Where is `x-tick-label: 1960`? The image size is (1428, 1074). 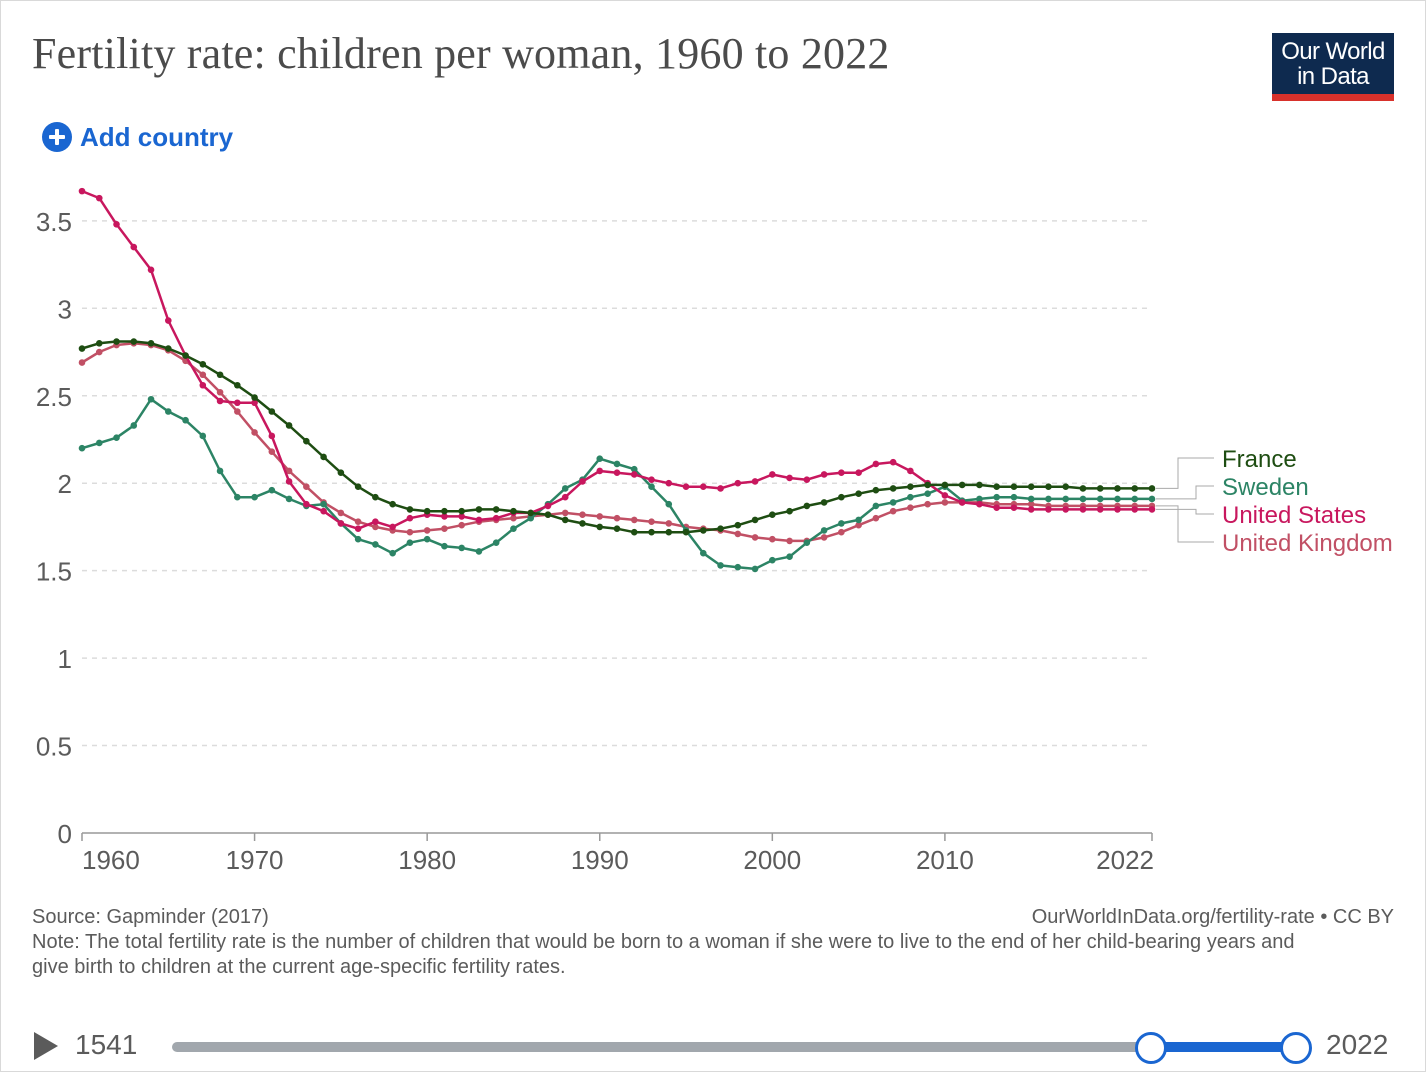
x-tick-label: 1960 is located at coordinates (111, 860).